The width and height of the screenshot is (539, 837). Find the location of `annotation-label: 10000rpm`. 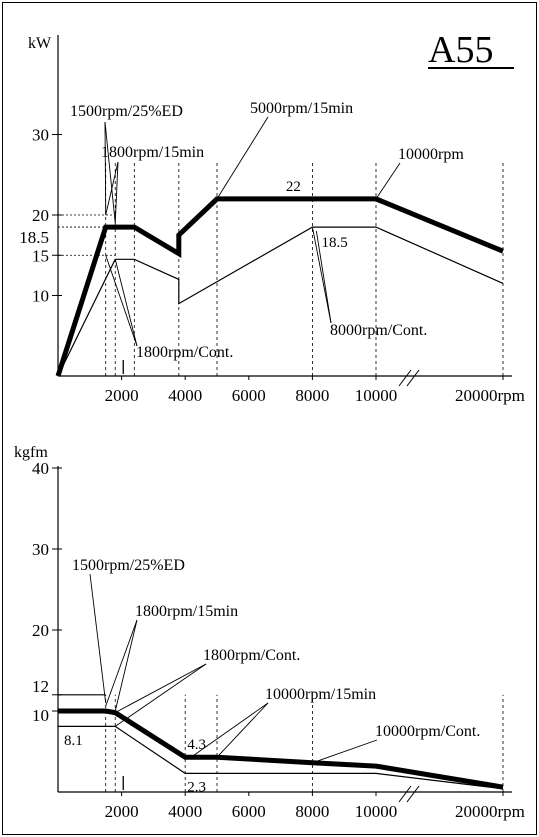

annotation-label: 10000rpm is located at coordinates (431, 154).